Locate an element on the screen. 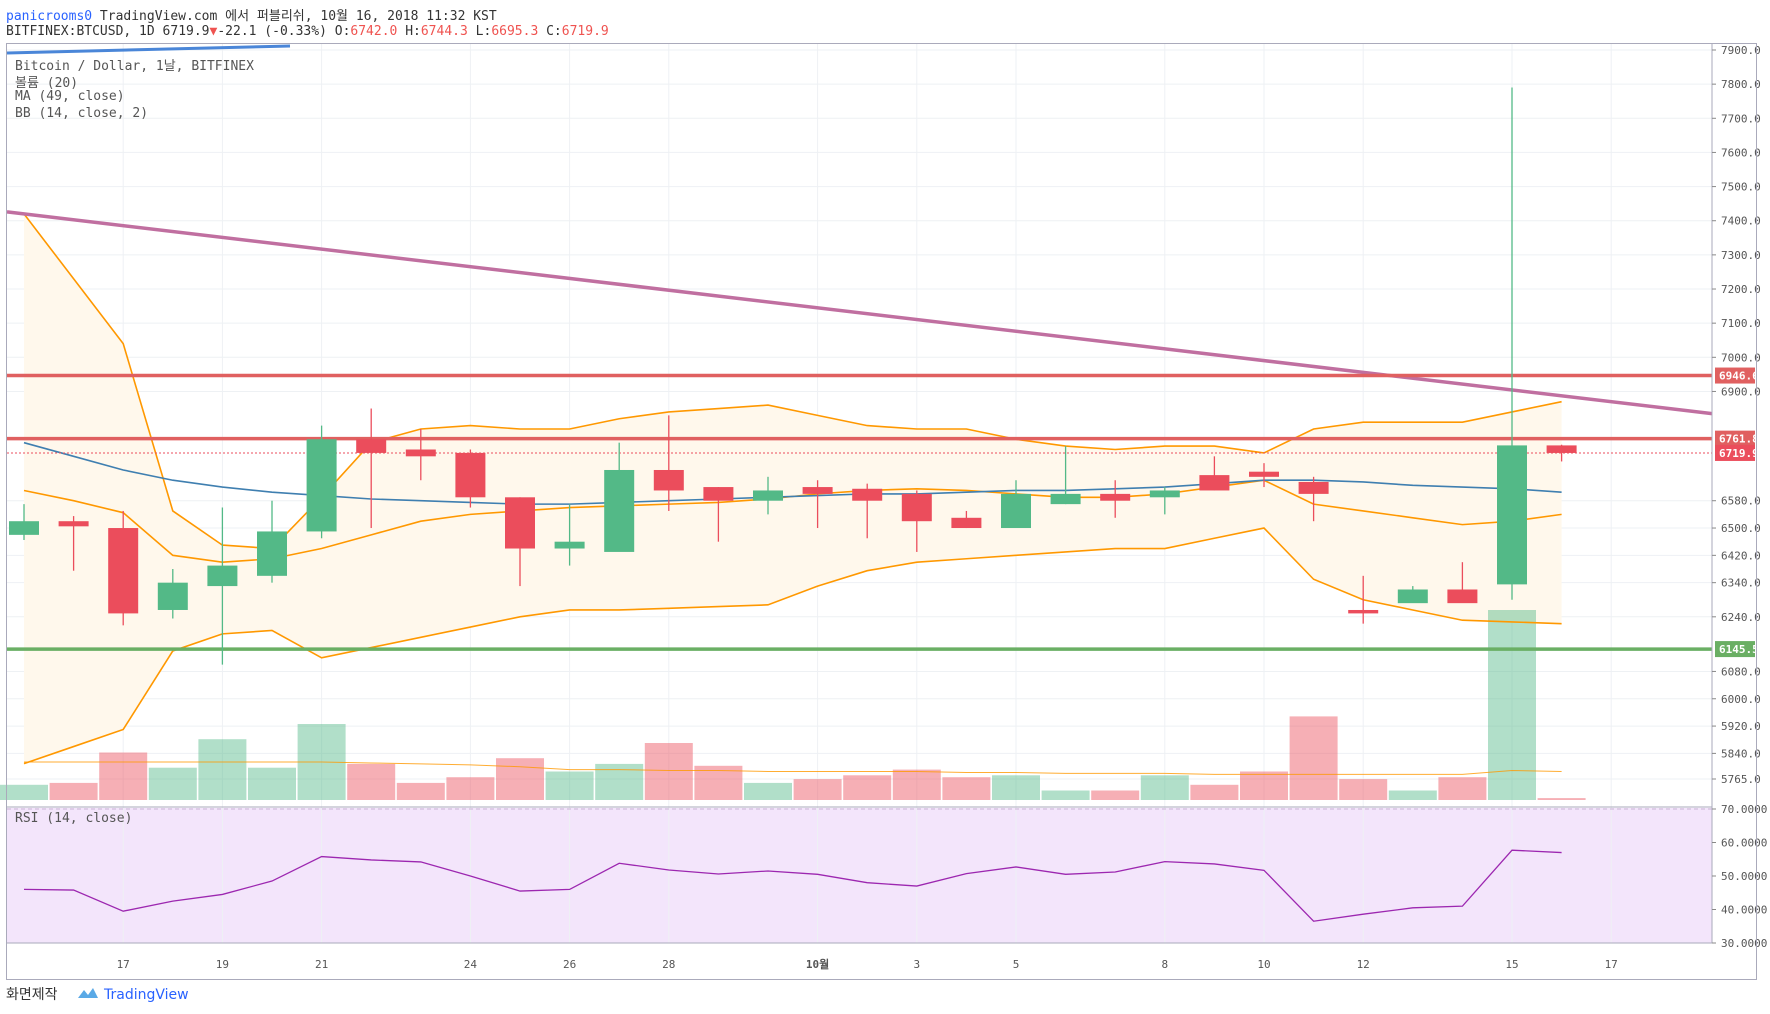  time-tick-label: 15 is located at coordinates (1511, 964).